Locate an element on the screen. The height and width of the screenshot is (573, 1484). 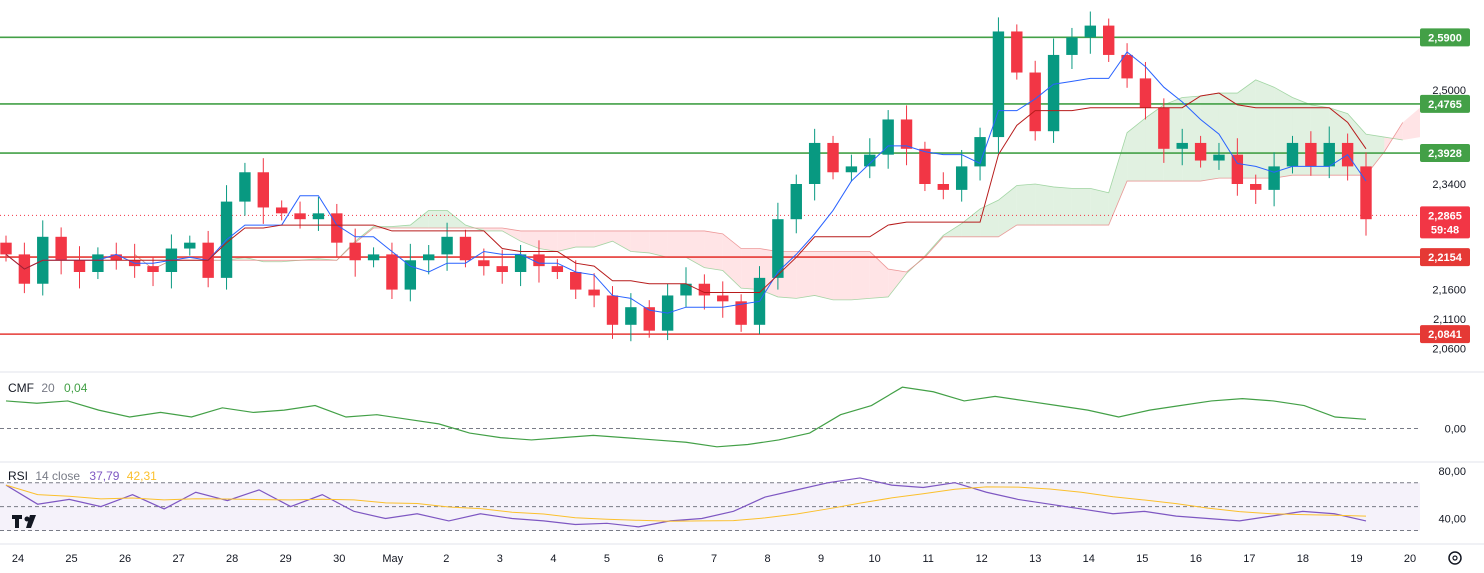
gear-icon is located at coordinates (1455, 558).